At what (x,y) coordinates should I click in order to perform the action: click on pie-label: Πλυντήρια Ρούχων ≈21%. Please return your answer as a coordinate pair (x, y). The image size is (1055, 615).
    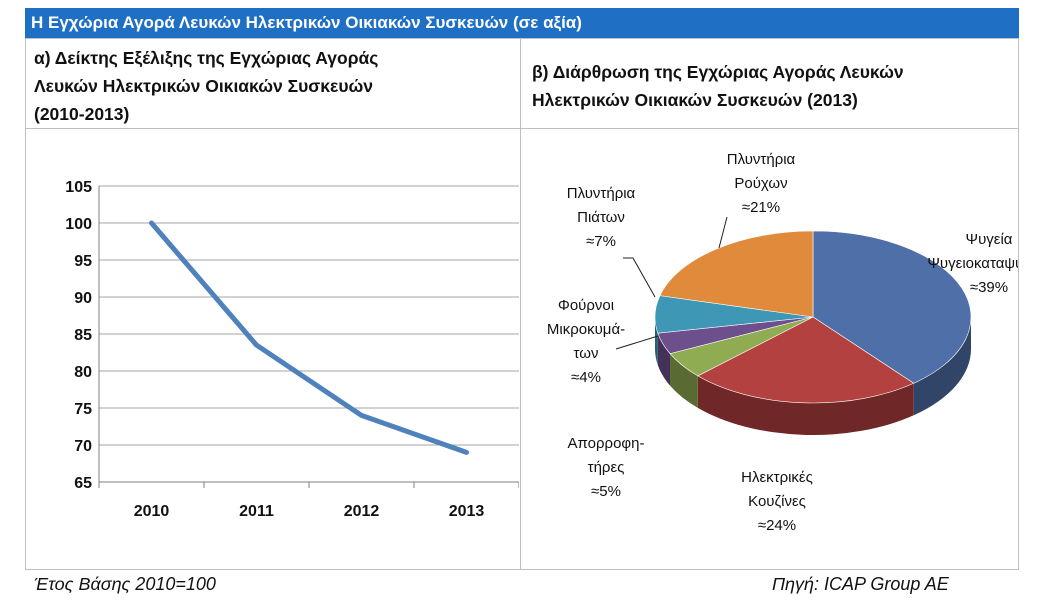
    Looking at the image, I should click on (761, 183).